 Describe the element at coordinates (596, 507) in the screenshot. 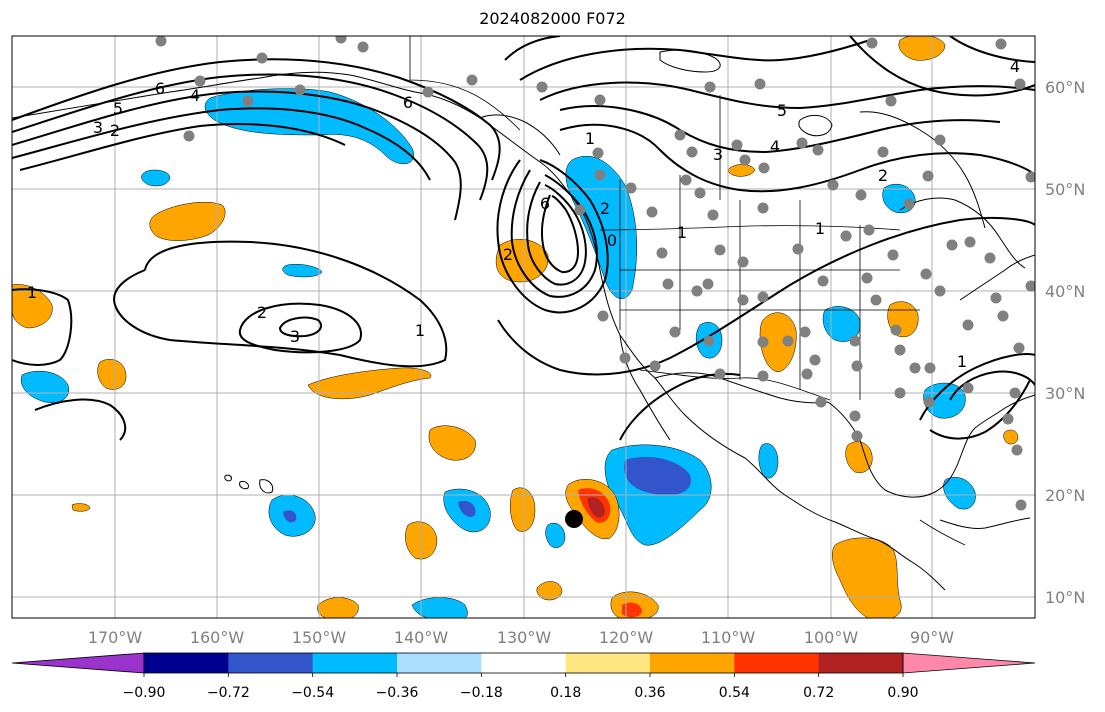

I see `anomaly-area-near-storm-core` at that location.